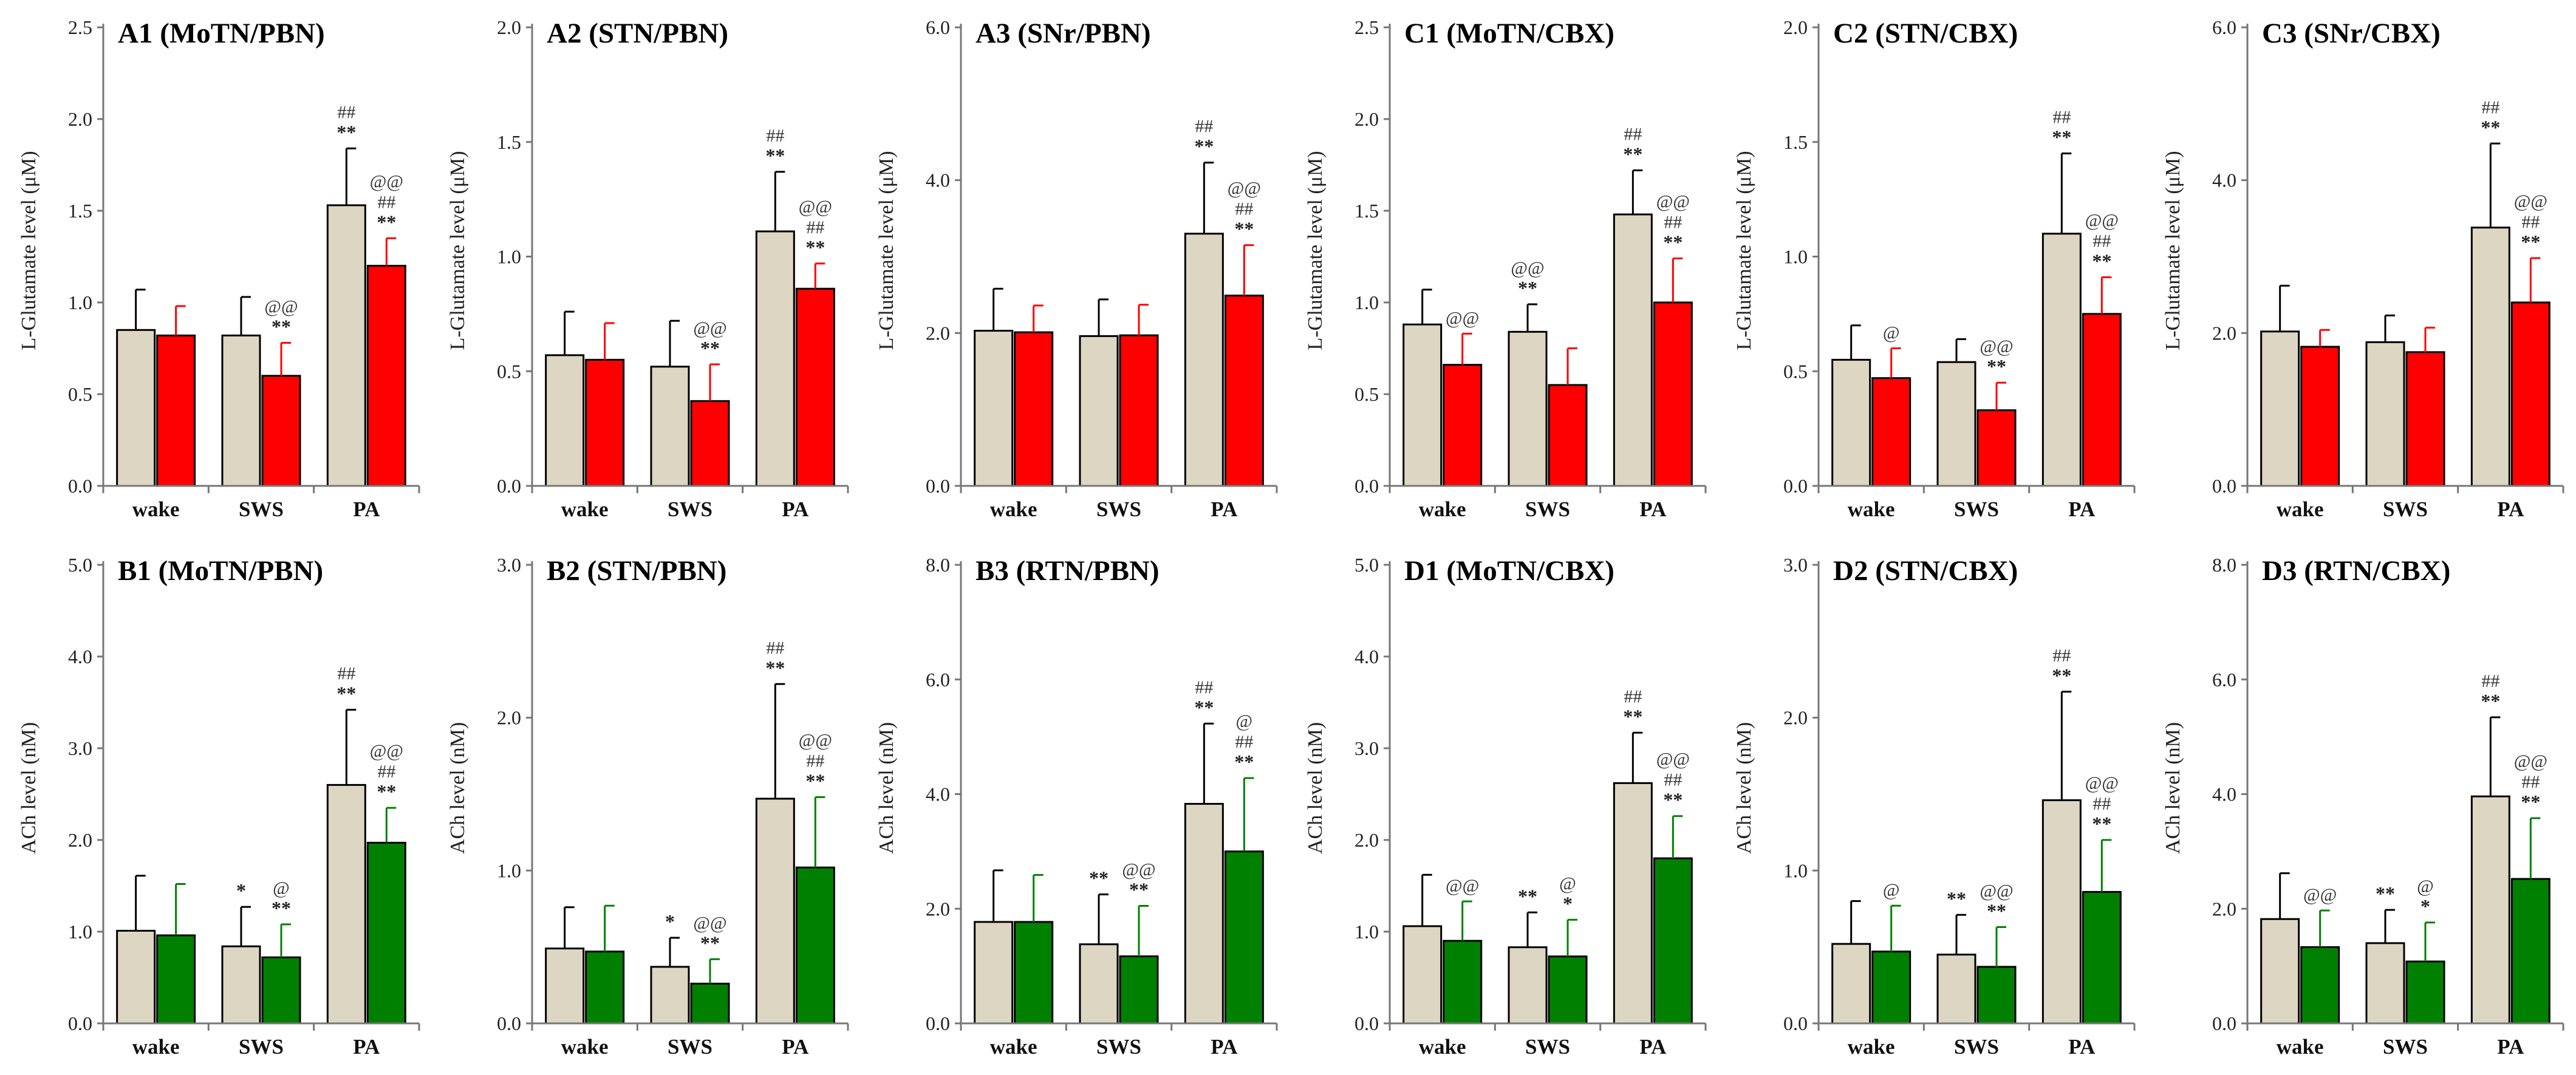 The height and width of the screenshot is (1075, 2576). Describe the element at coordinates (1367, 565) in the screenshot. I see `y-tick-label: 5.0` at that location.